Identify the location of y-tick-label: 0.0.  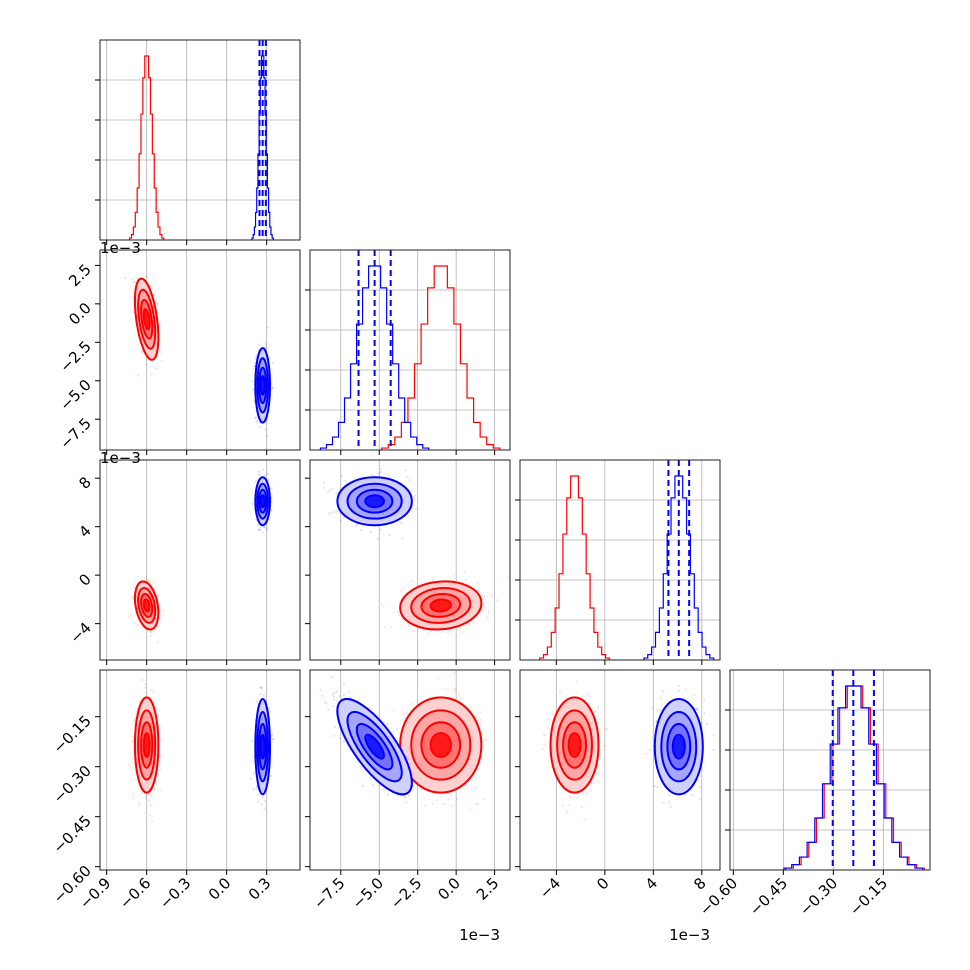
(80, 314).